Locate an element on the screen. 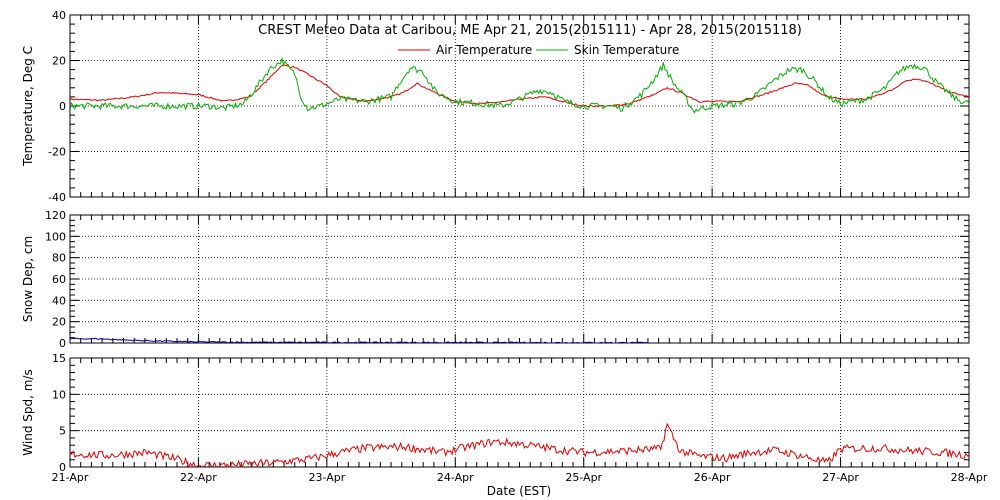  x-tick-label: 23-Apr is located at coordinates (326, 477).